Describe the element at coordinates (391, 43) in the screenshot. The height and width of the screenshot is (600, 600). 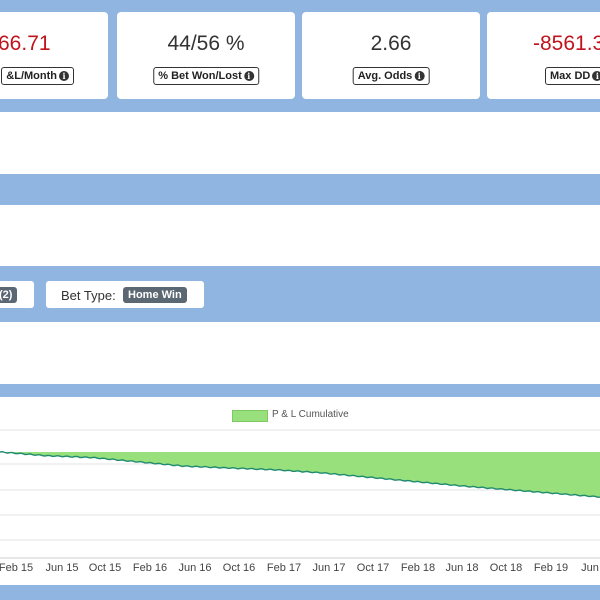
I see `stat-value: 2.66` at that location.